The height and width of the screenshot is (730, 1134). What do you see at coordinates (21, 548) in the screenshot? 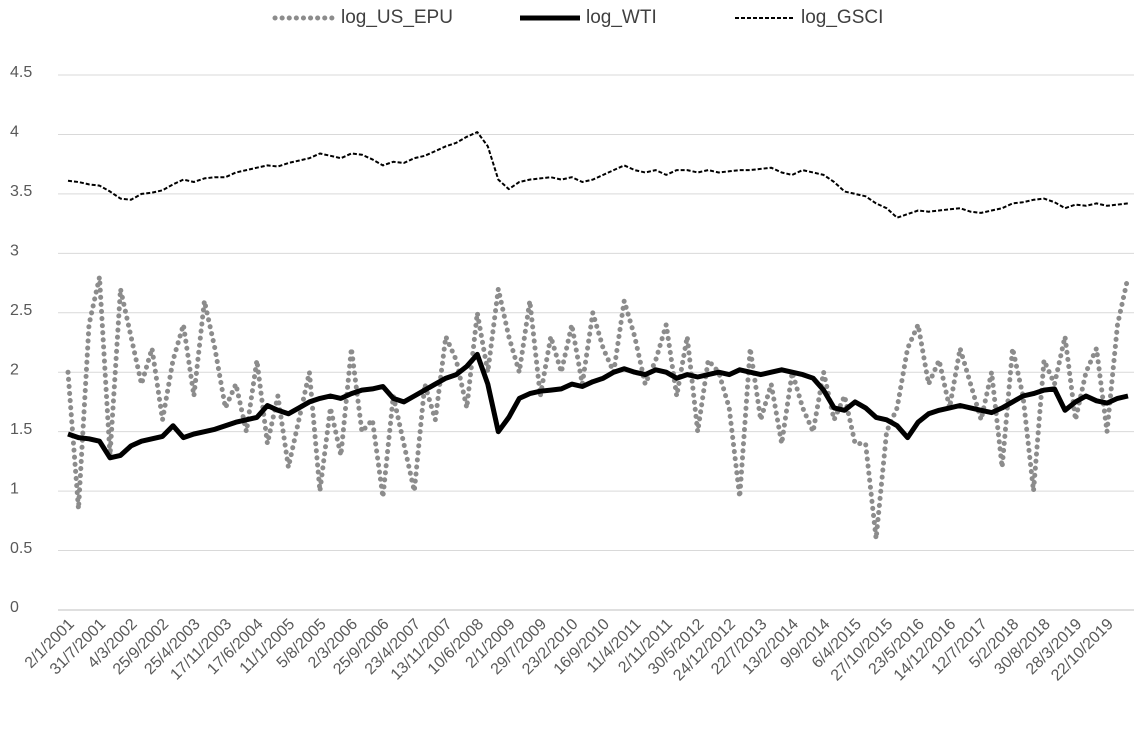
I see `y-tick-label: 0.5` at bounding box center [21, 548].